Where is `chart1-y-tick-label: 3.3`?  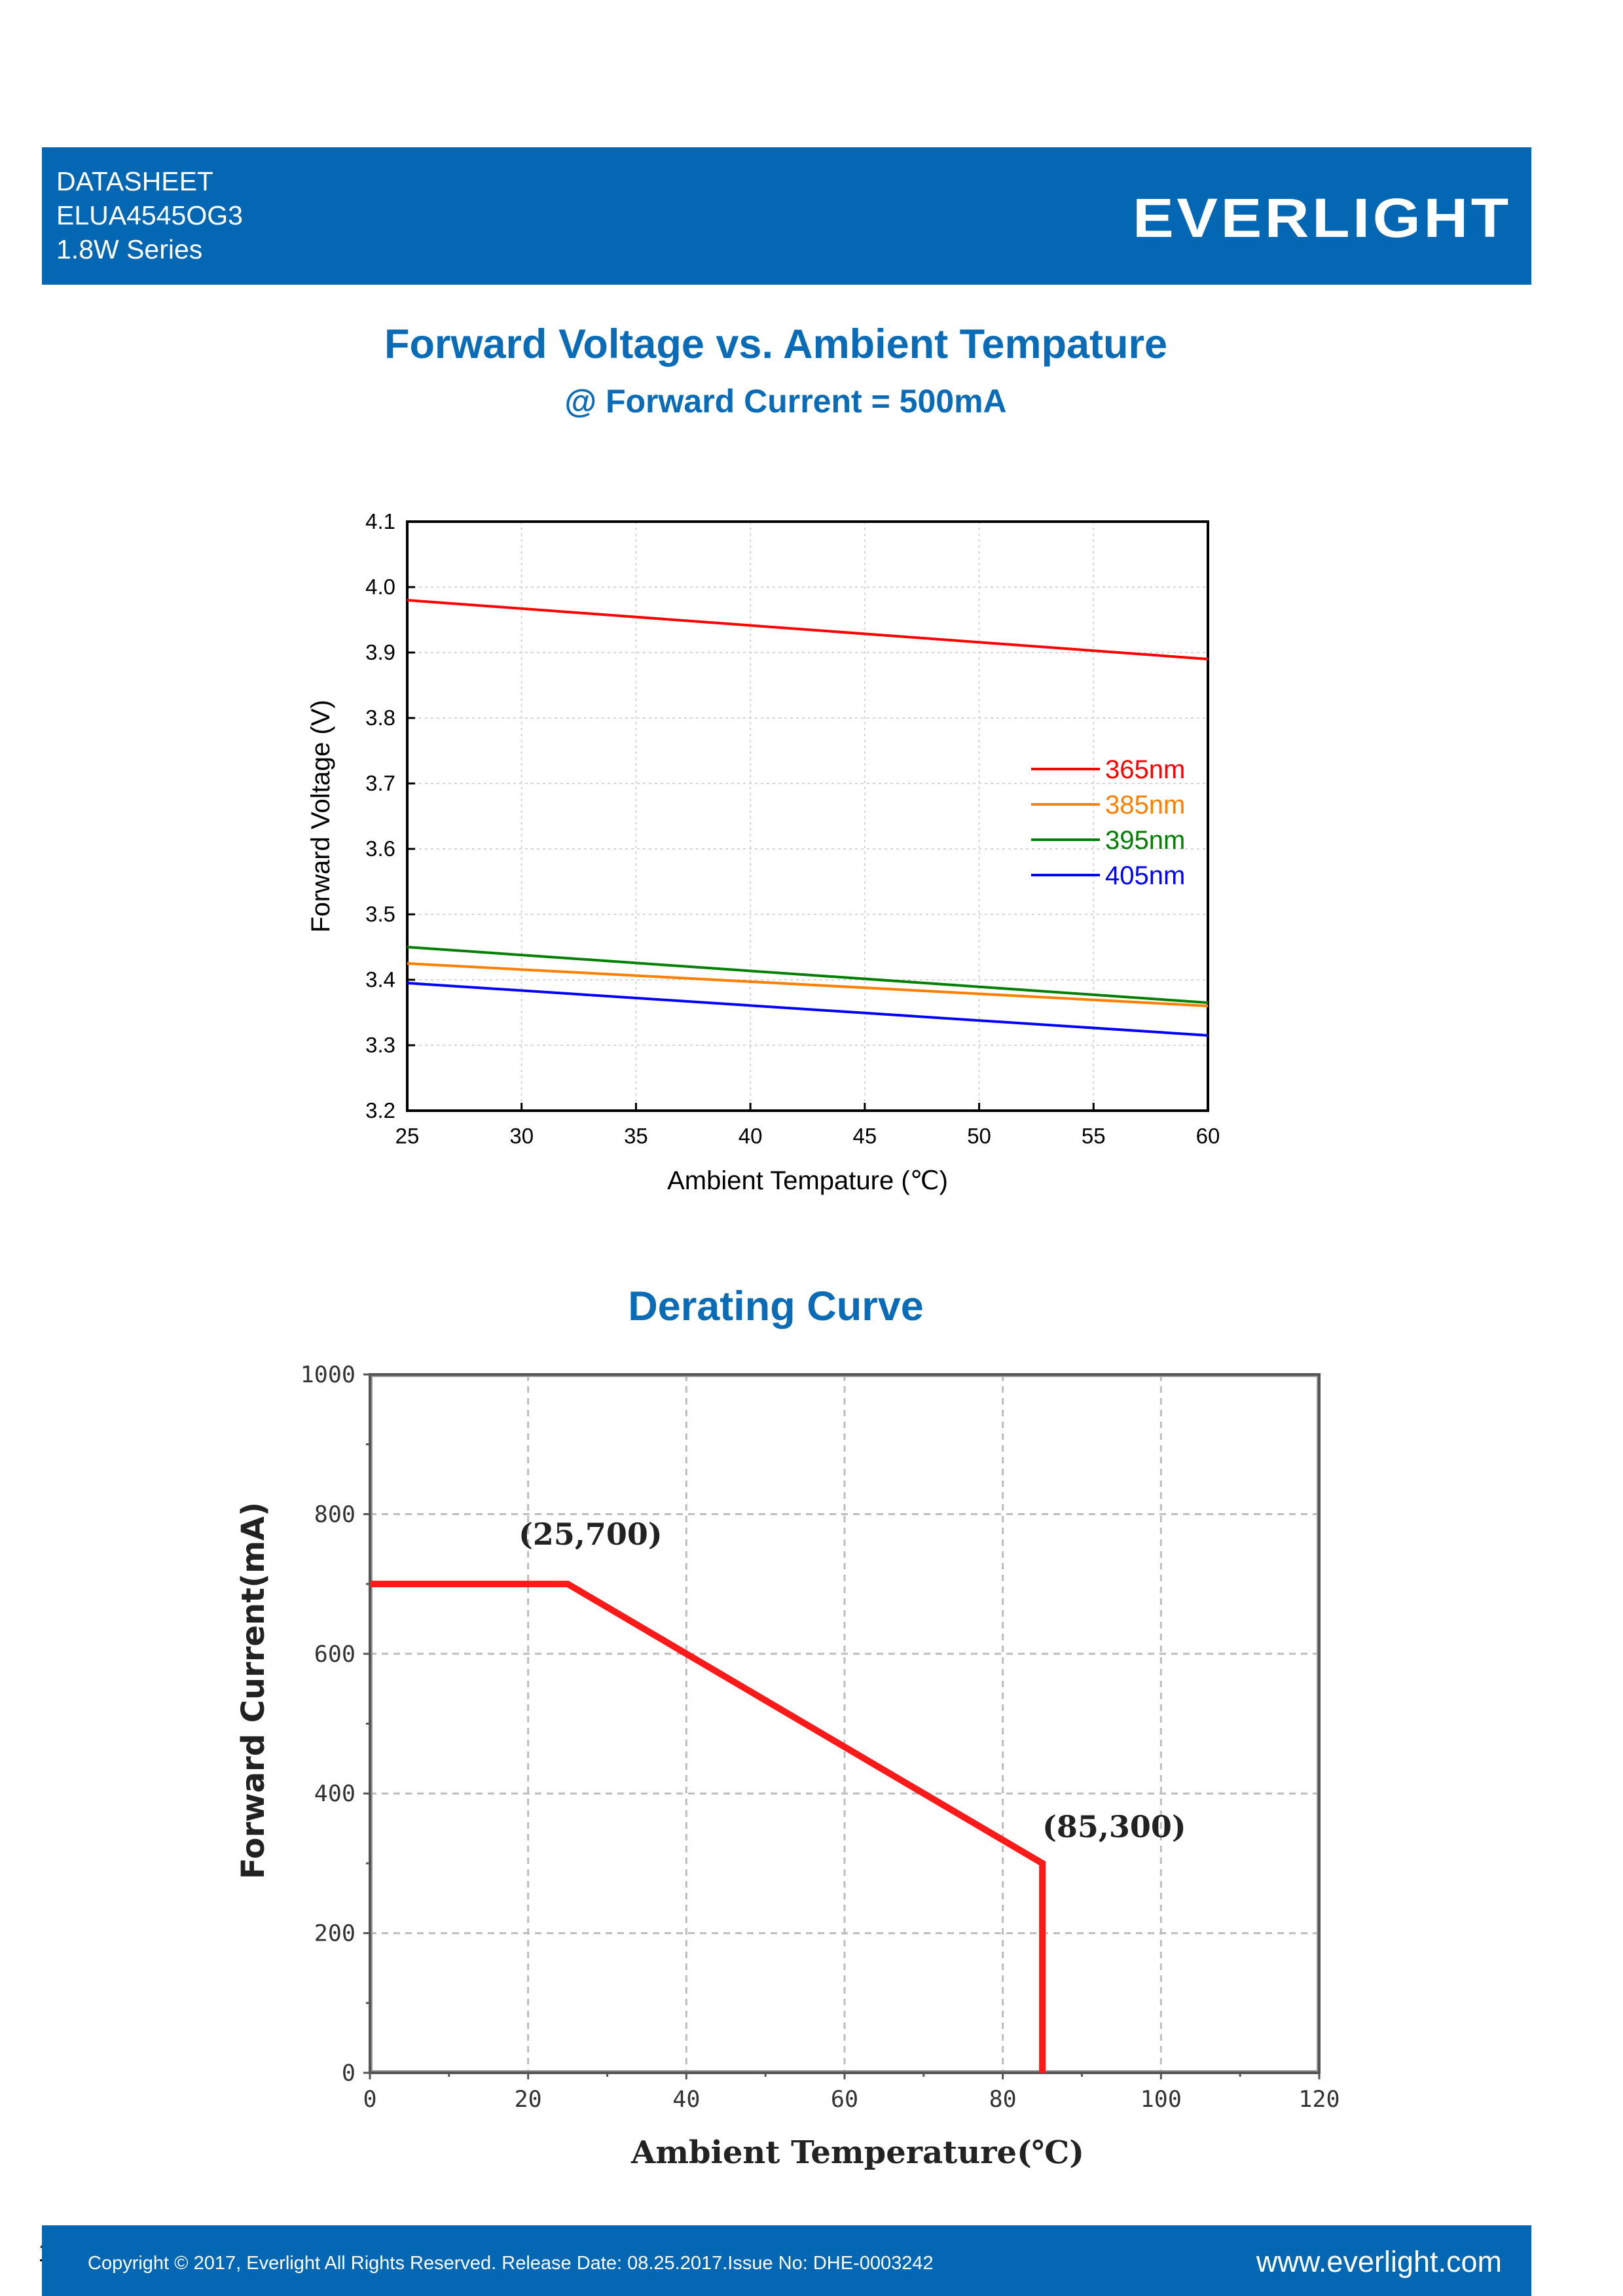
chart1-y-tick-label: 3.3 is located at coordinates (380, 1045).